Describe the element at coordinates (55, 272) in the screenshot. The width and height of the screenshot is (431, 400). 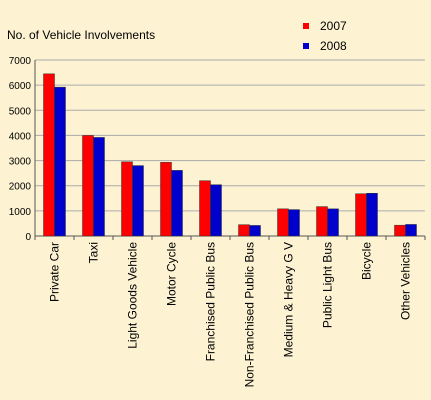
I see `x-category-label: Private Car` at that location.